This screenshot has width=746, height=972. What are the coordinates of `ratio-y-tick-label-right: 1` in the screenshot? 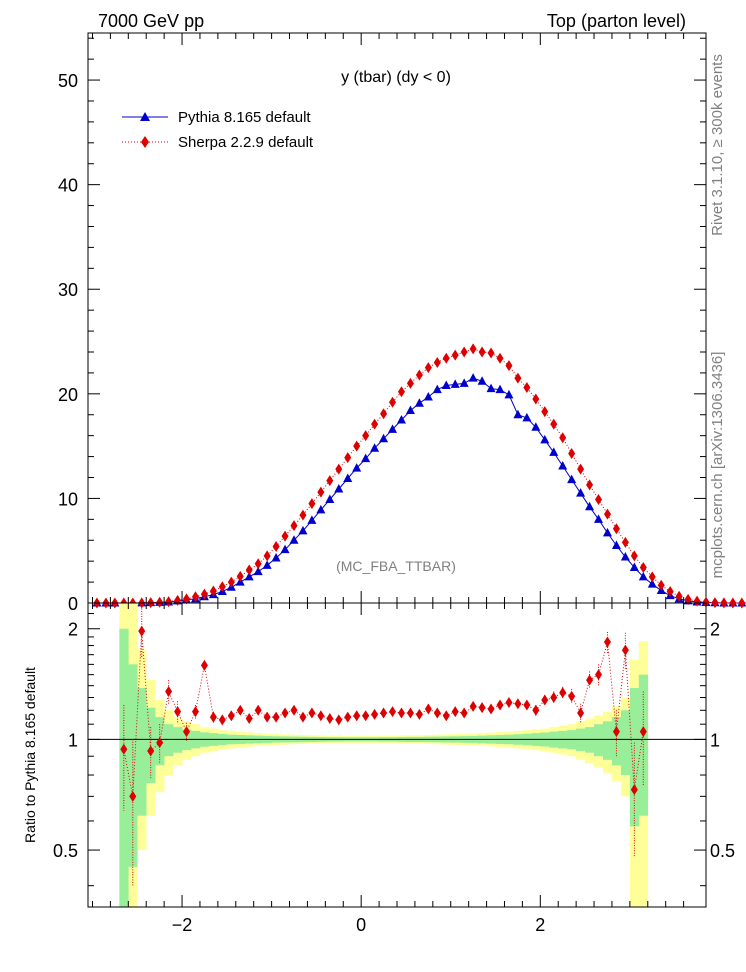 It's located at (715, 740).